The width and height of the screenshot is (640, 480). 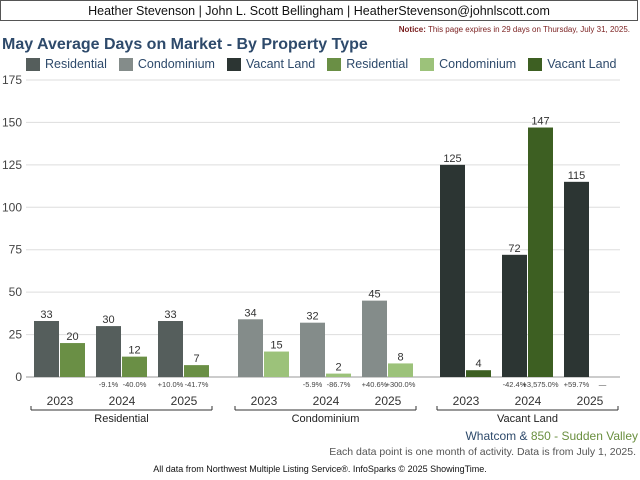 I want to click on y-tick-label: 175, so click(x=12, y=80).